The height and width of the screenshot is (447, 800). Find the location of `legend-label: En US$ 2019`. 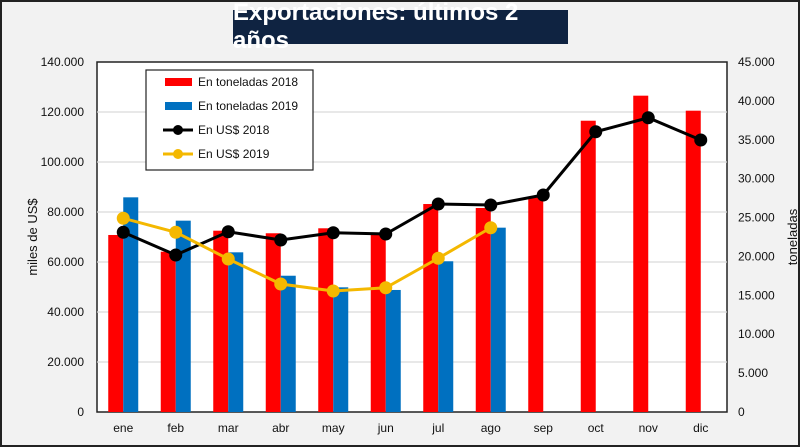

legend-label: En US$ 2019 is located at coordinates (234, 154).